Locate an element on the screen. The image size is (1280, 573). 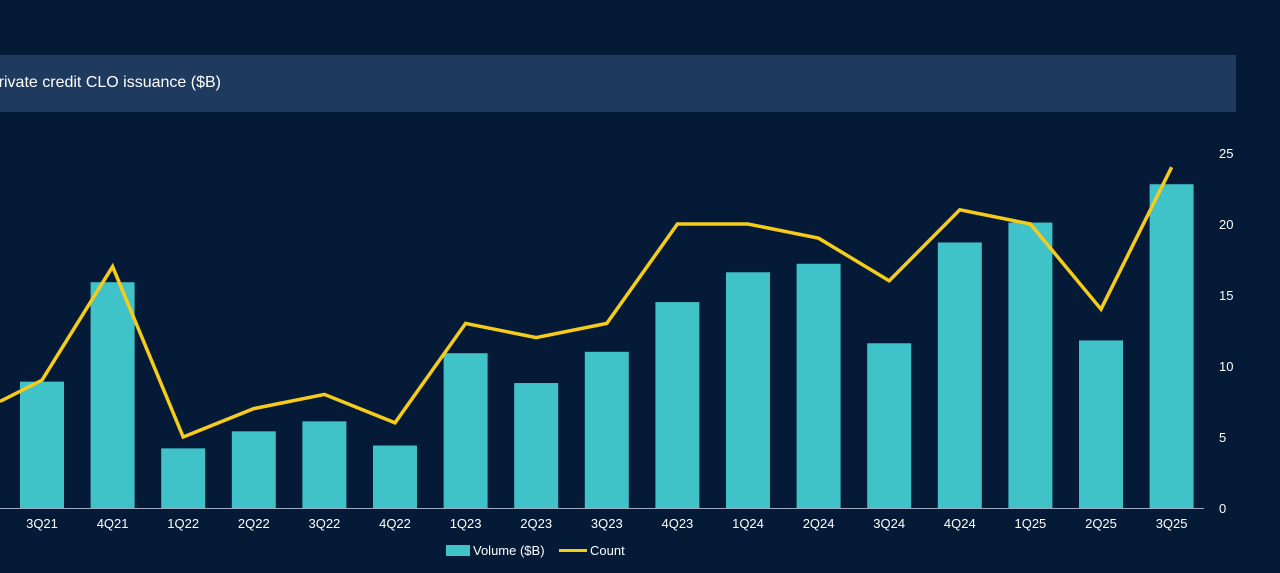
bar-1Q22 is located at coordinates (183, 478).